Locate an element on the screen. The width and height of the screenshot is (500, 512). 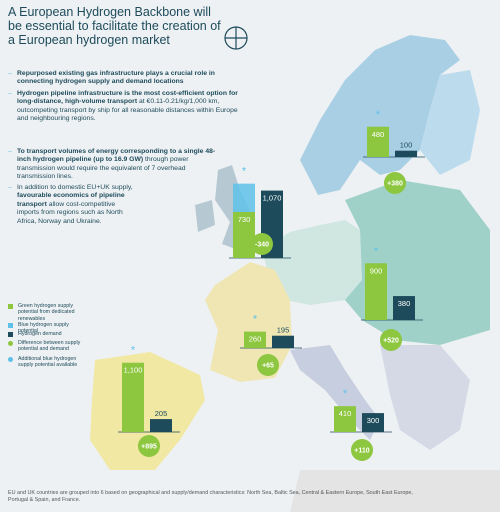
difference-label: +65 is located at coordinates (268, 366).